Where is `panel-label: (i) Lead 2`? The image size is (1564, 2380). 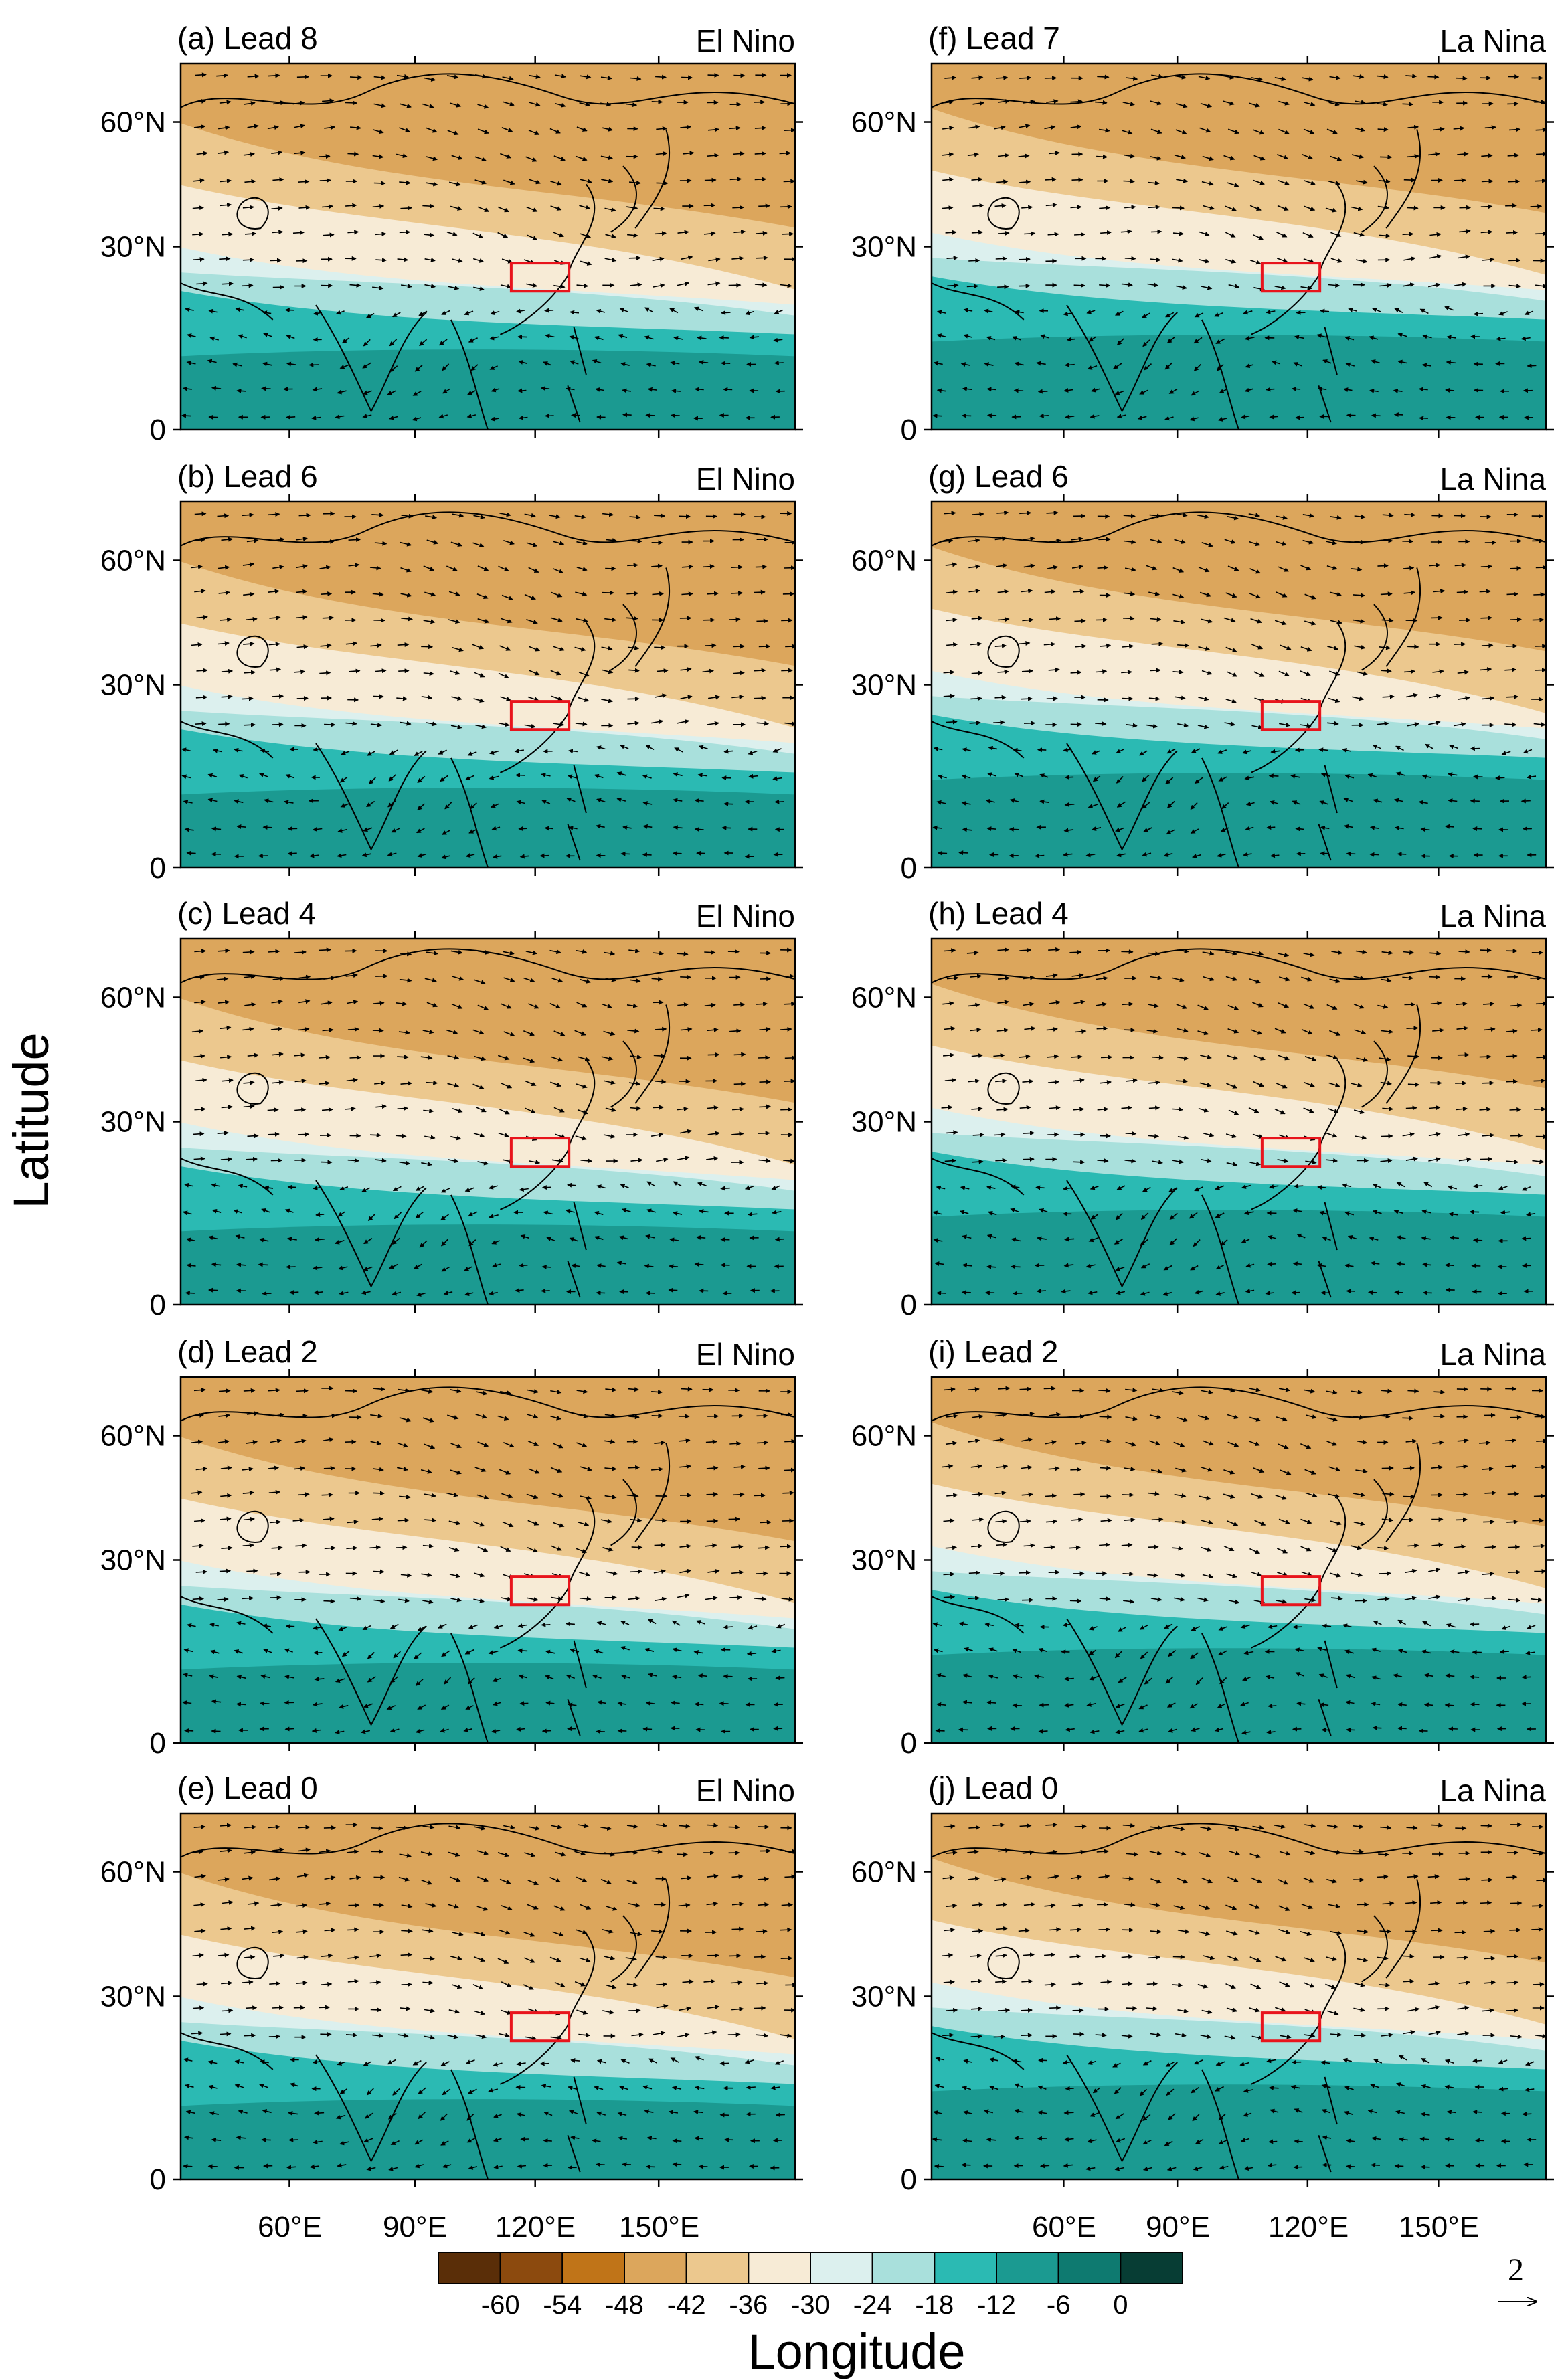 panel-label: (i) Lead 2 is located at coordinates (993, 1351).